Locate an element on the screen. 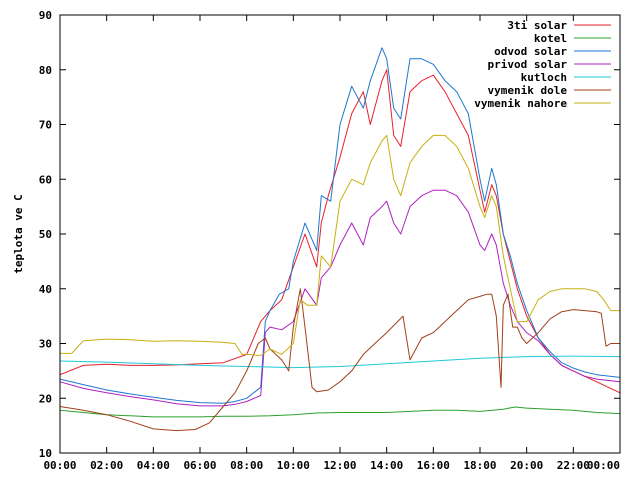 The image size is (640, 480). y-tick-label: 60 is located at coordinates (45, 179).